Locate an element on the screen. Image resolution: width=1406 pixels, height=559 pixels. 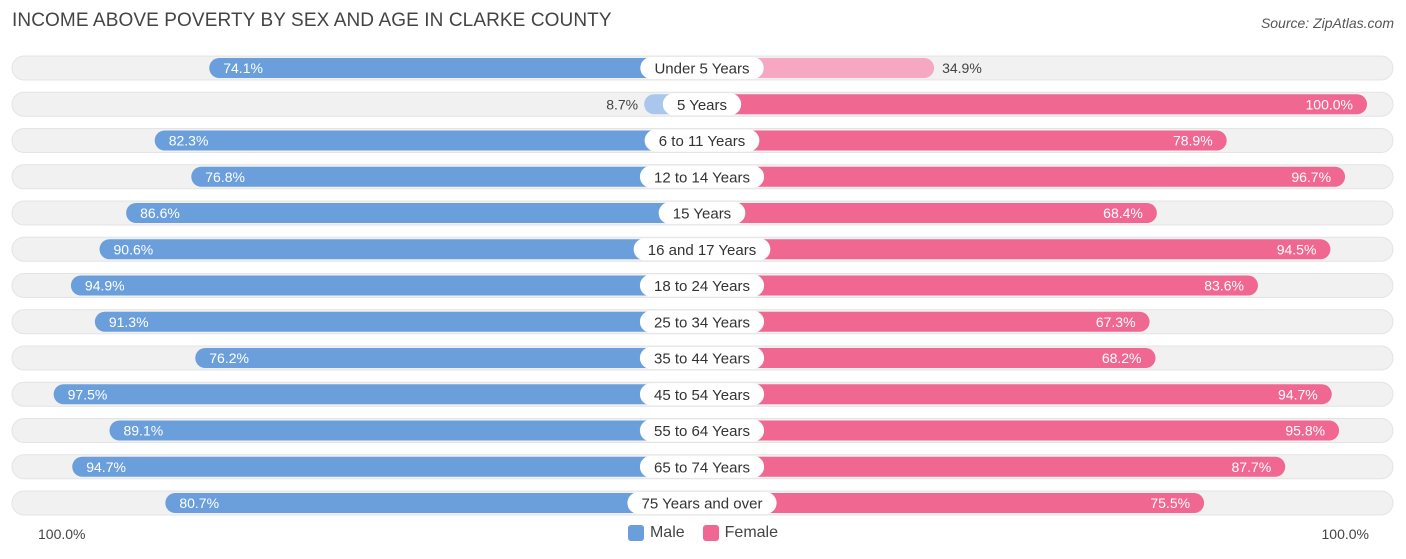
male-value-label: 82.3% is located at coordinates (189, 141).